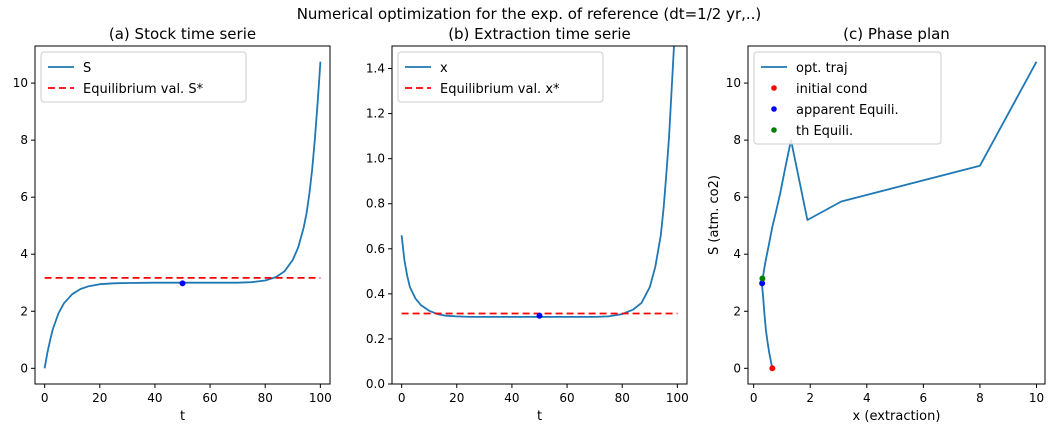 This screenshot has height=441, width=1059. Describe the element at coordinates (375, 159) in the screenshot. I see `y-tick-label: 1.0` at that location.